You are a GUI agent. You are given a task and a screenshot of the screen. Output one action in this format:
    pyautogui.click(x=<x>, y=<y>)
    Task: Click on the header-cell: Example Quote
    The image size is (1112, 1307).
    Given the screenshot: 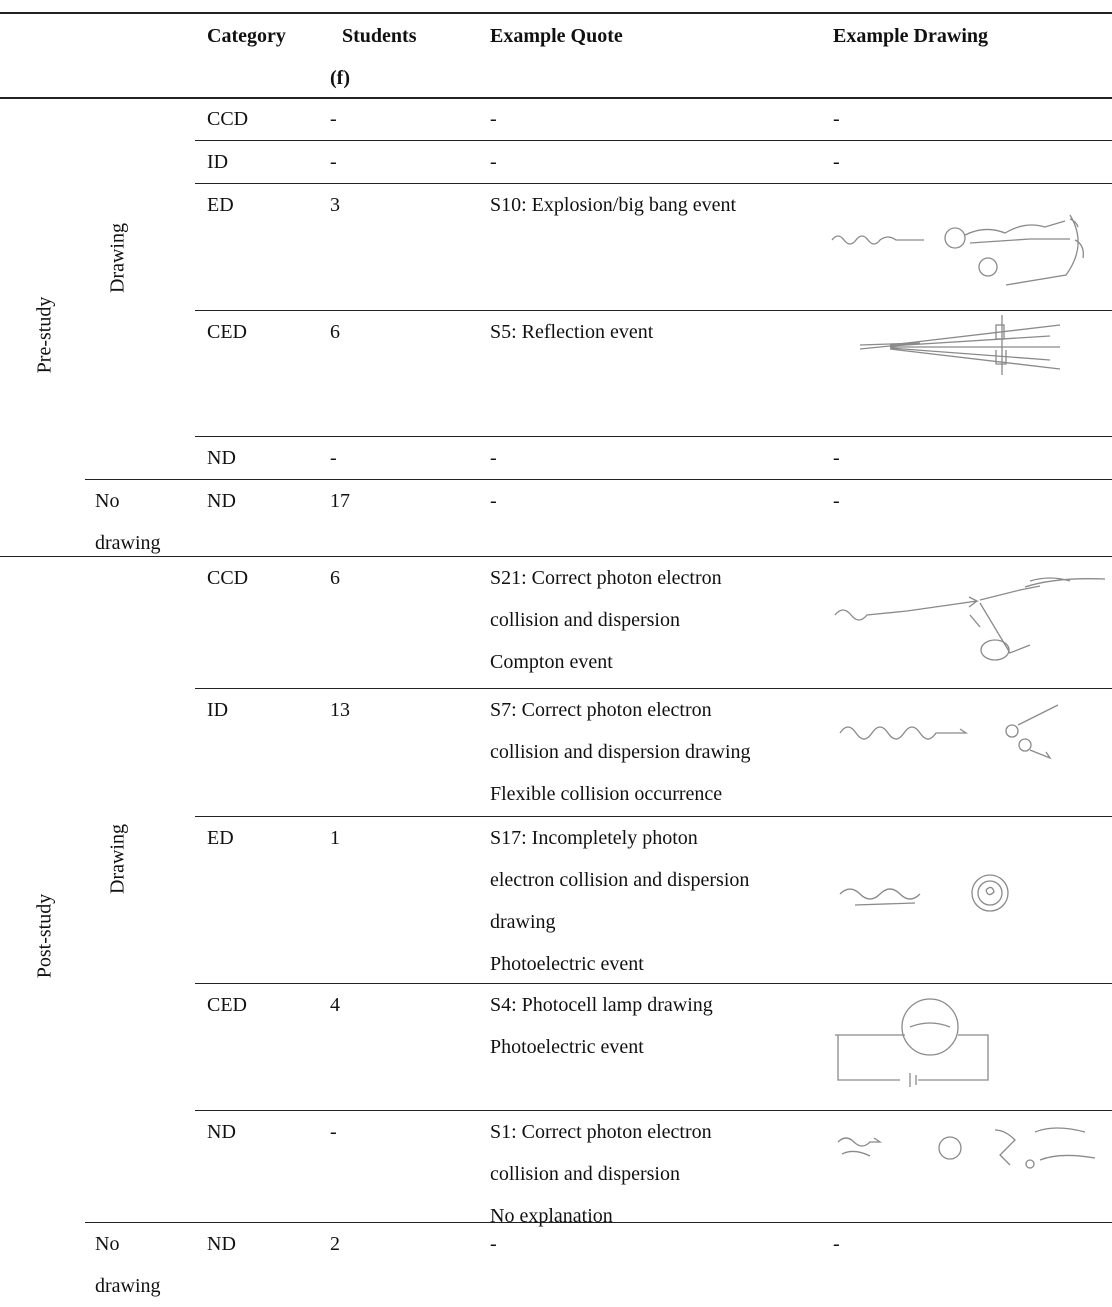 What is the action you would take?
    pyautogui.click(x=556, y=36)
    